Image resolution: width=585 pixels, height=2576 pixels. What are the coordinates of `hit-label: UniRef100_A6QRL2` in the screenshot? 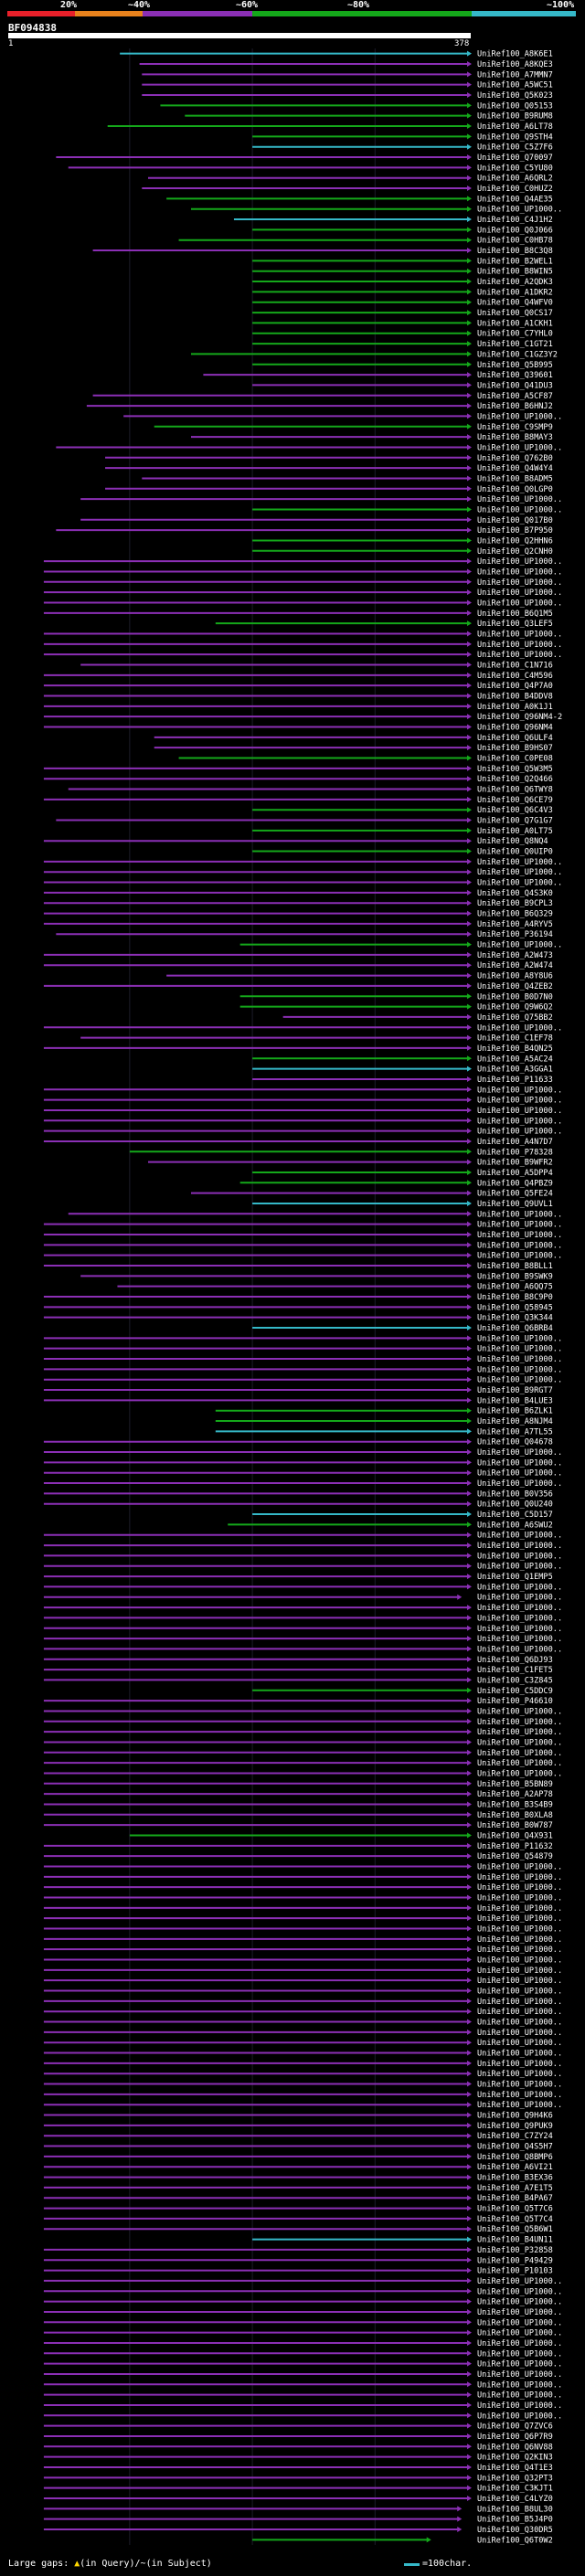 It's located at (515, 179).